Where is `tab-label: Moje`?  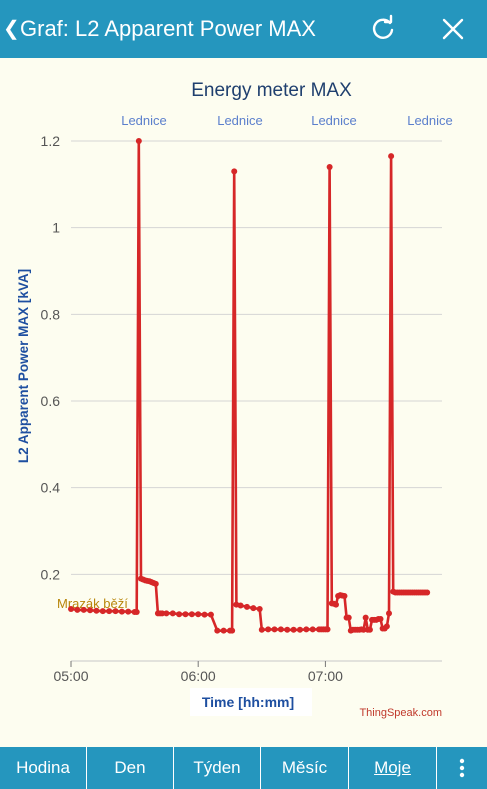
tab-label: Moje is located at coordinates (392, 767).